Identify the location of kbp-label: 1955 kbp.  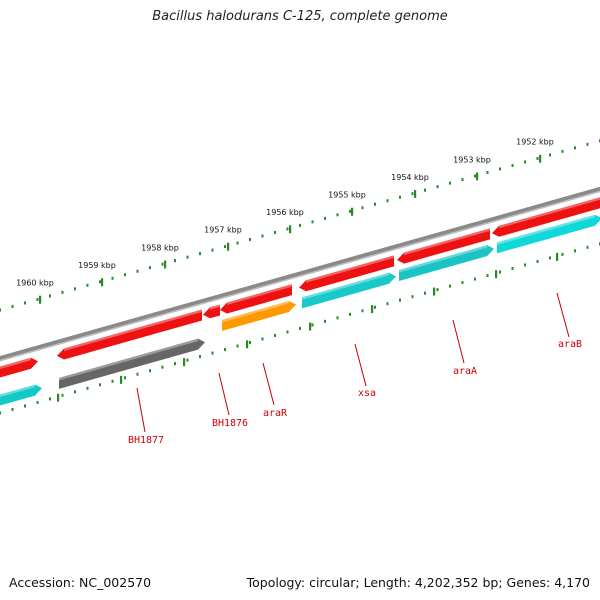
(347, 195).